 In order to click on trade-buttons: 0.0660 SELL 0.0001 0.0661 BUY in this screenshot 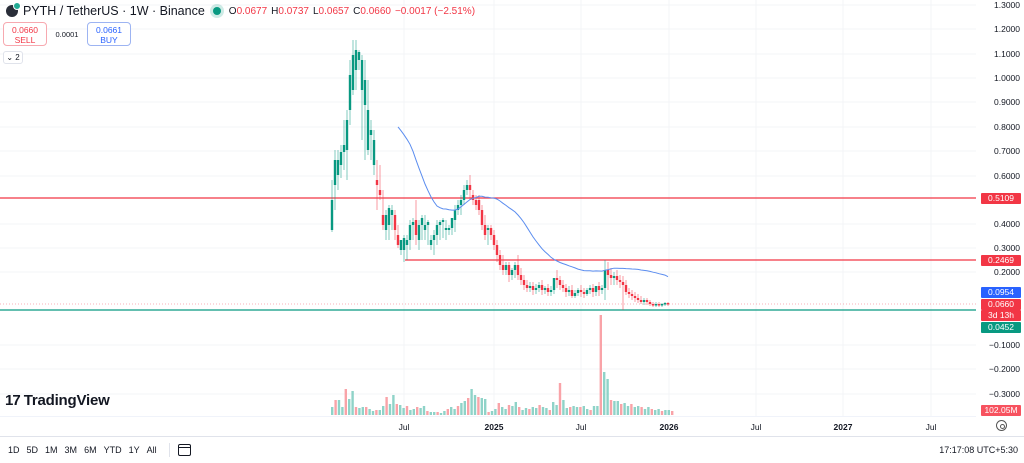, I will do `click(67, 34)`.